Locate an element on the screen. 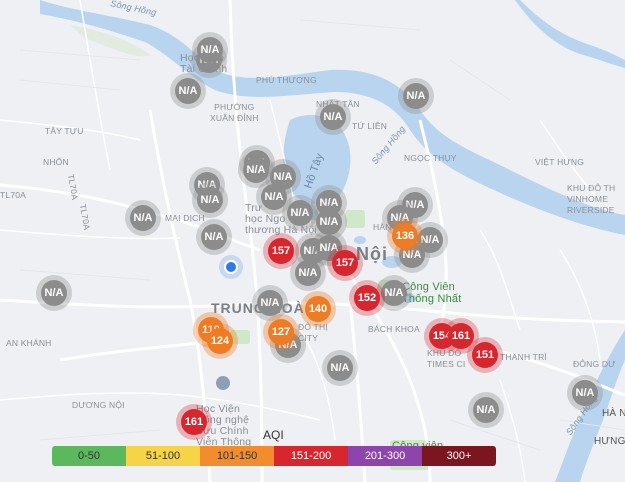 The image size is (625, 482). area-label-viet-hung: VIỆT HƯNG is located at coordinates (560, 162).